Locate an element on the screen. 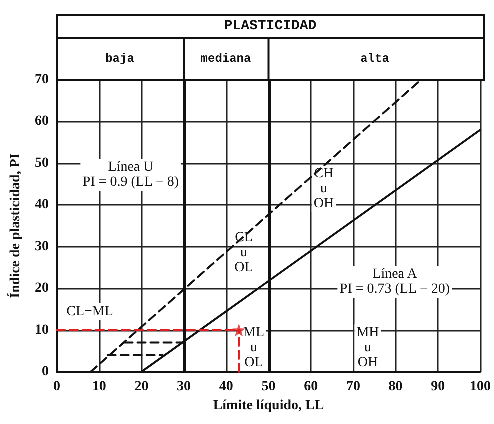  annotation: MH u OH is located at coordinates (368, 348).